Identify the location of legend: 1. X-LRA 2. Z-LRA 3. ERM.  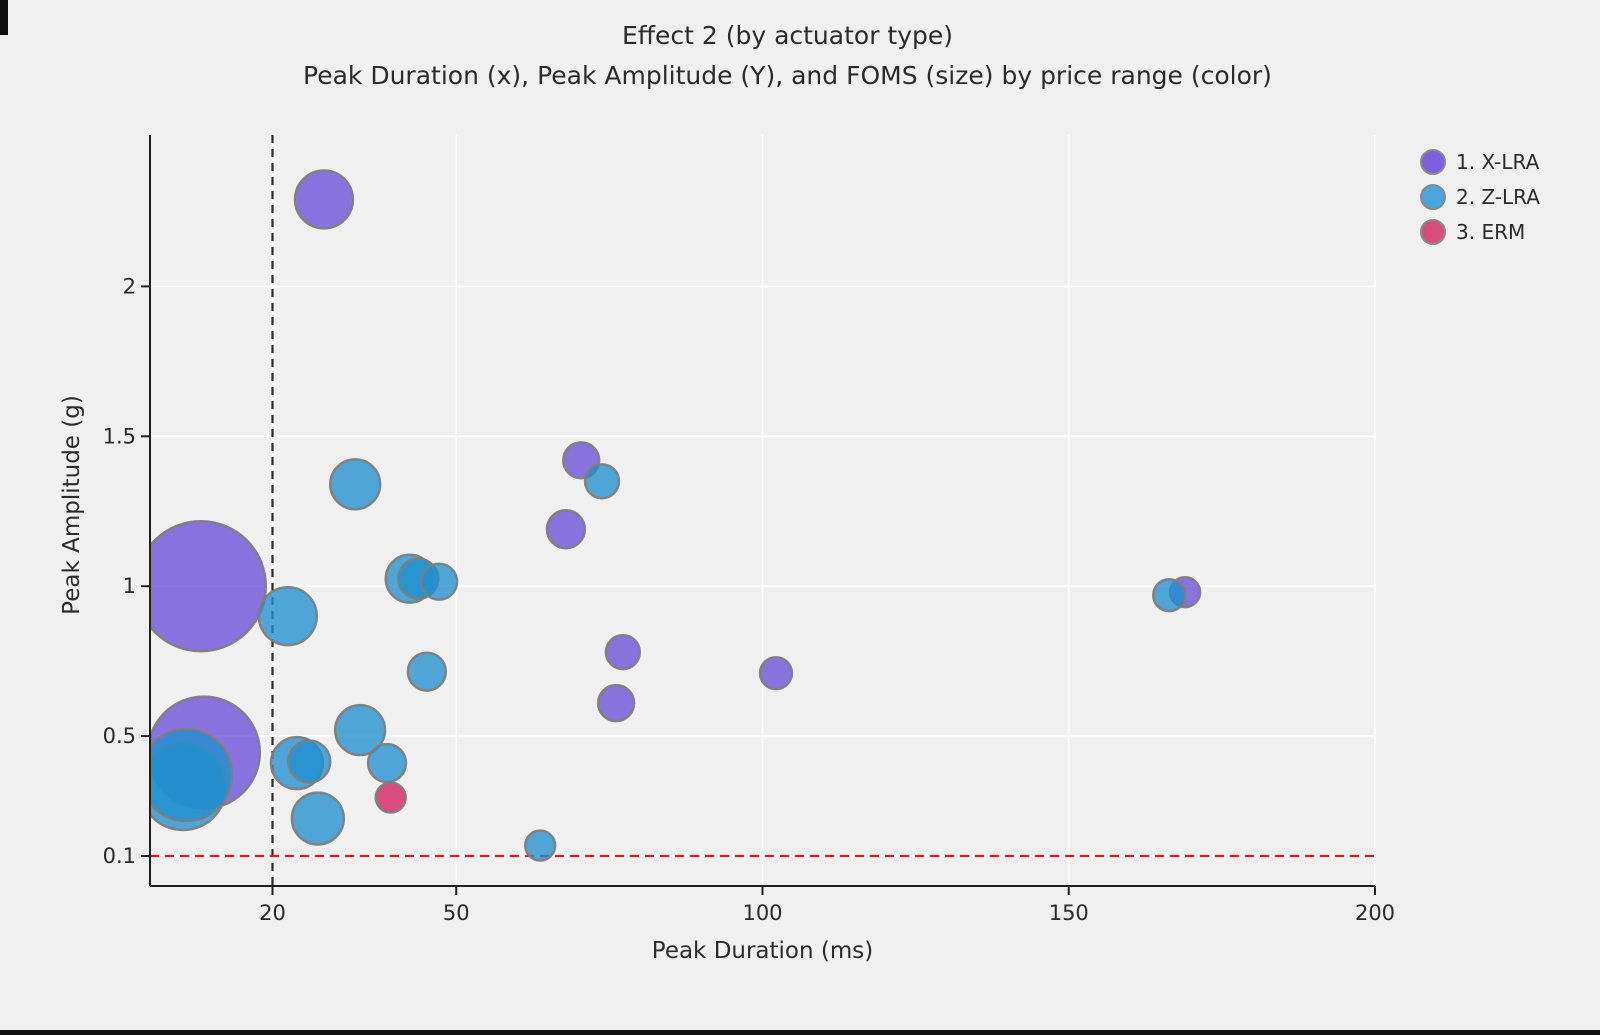
(1480, 196).